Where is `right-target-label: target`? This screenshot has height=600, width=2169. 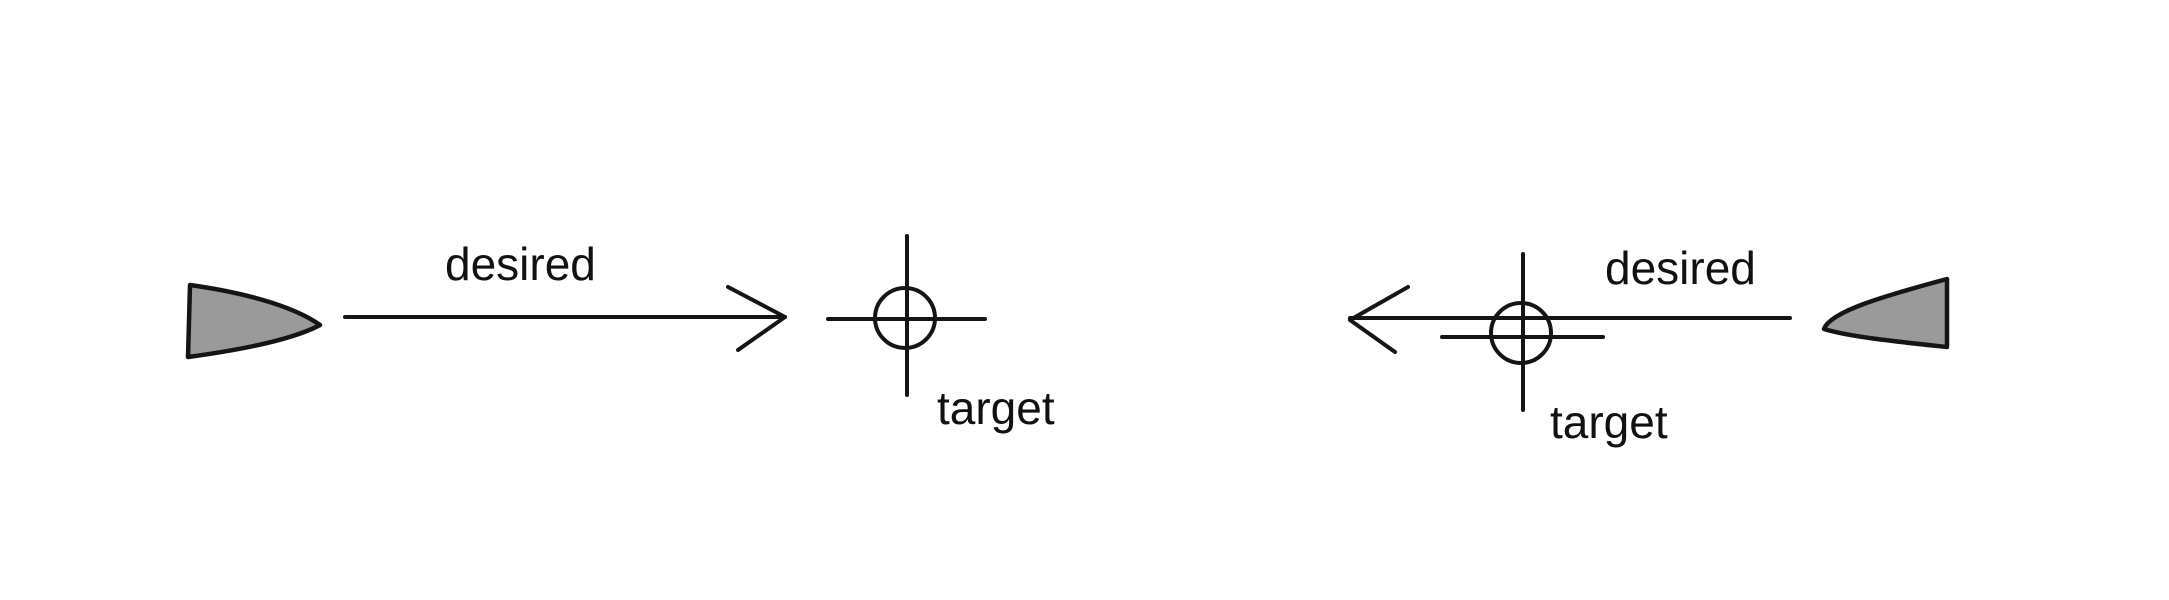
right-target-label: target is located at coordinates (1609, 422).